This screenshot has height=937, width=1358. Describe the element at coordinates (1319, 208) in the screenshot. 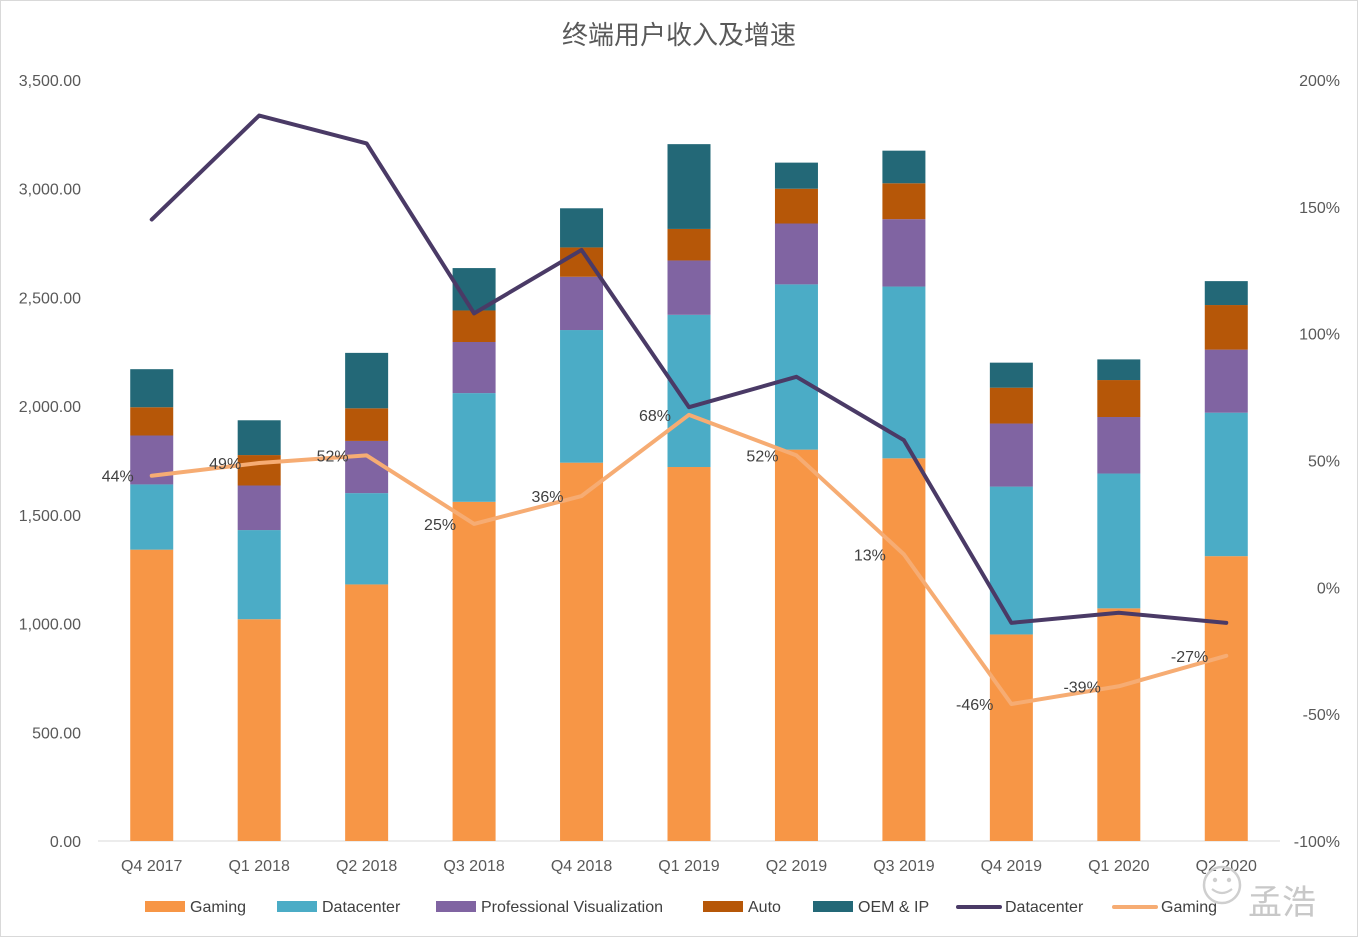

I see `y-right-tick-label: 150%` at that location.